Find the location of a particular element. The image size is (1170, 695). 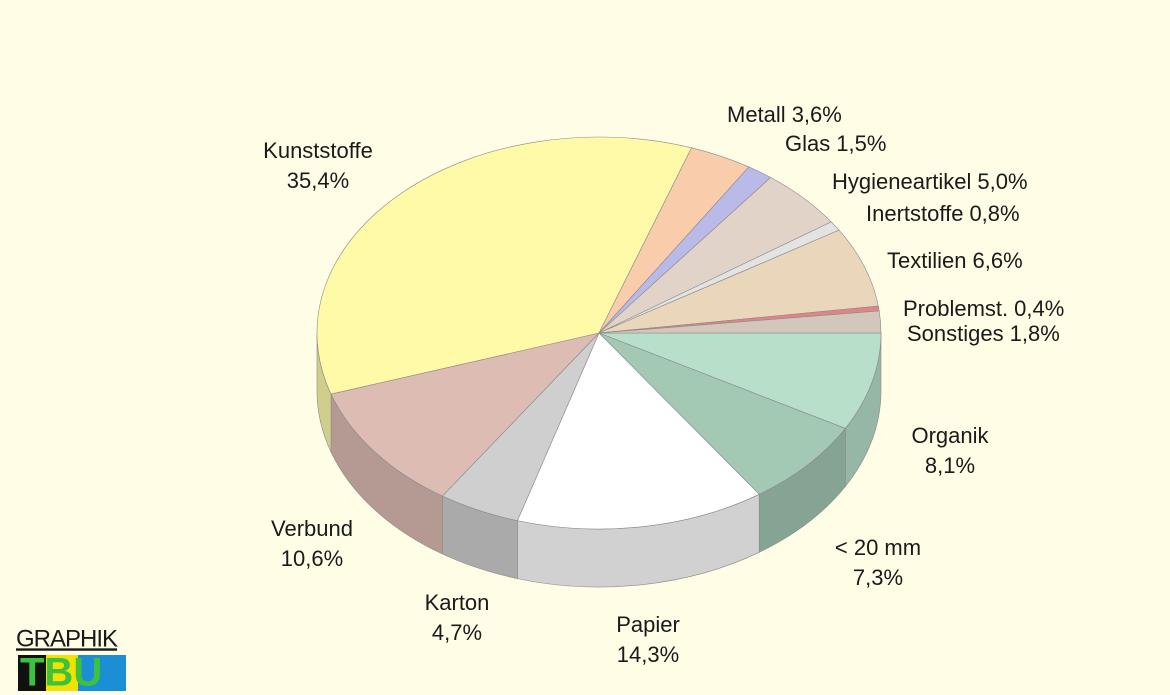

category-label: Problemst. is located at coordinates (955, 308).